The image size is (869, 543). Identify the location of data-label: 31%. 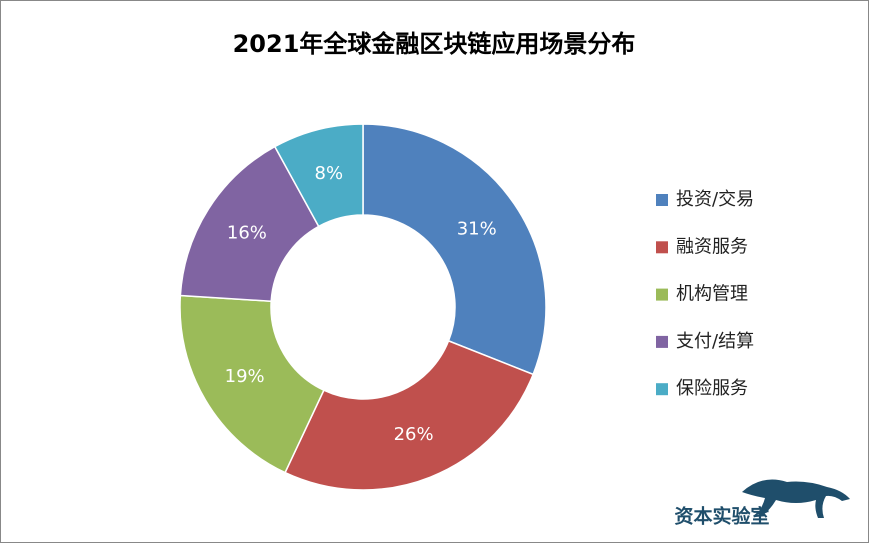
(477, 229).